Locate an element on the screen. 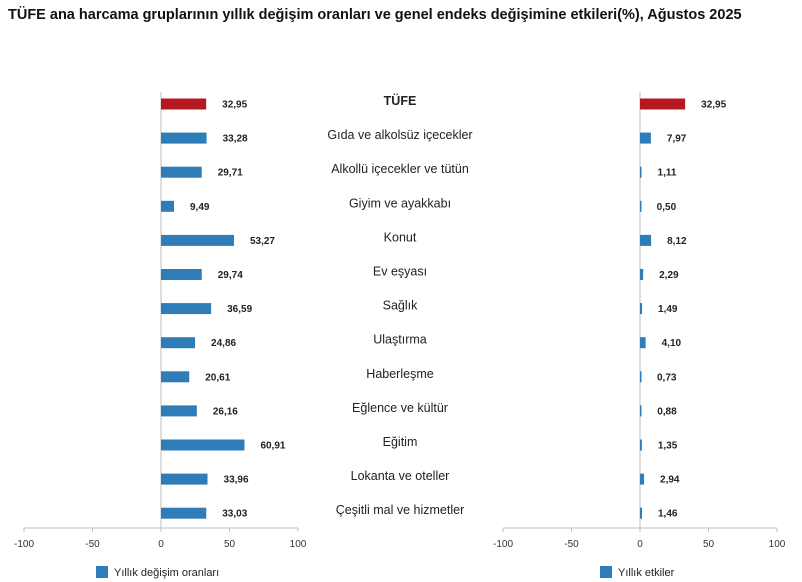 The image size is (802, 582). right-x-tick-label: 100 is located at coordinates (777, 544).